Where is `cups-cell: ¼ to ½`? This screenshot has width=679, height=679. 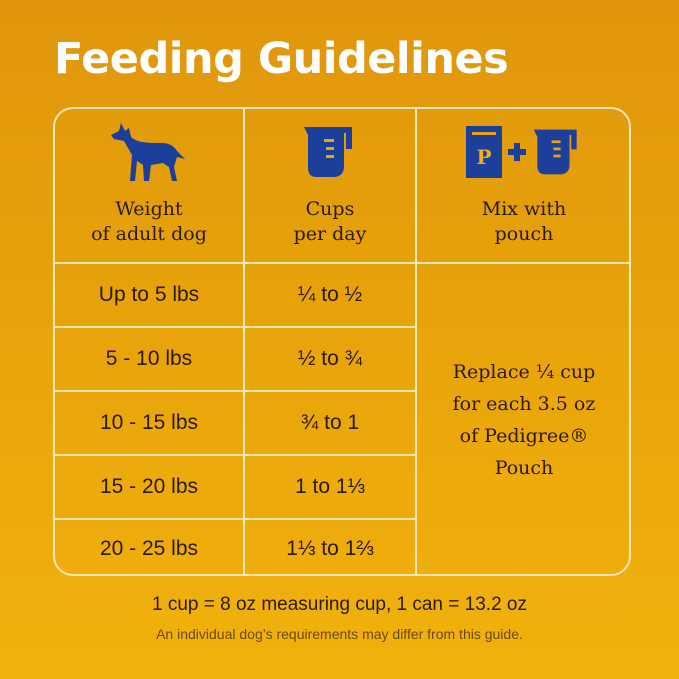 cups-cell: ¼ to ½ is located at coordinates (330, 294).